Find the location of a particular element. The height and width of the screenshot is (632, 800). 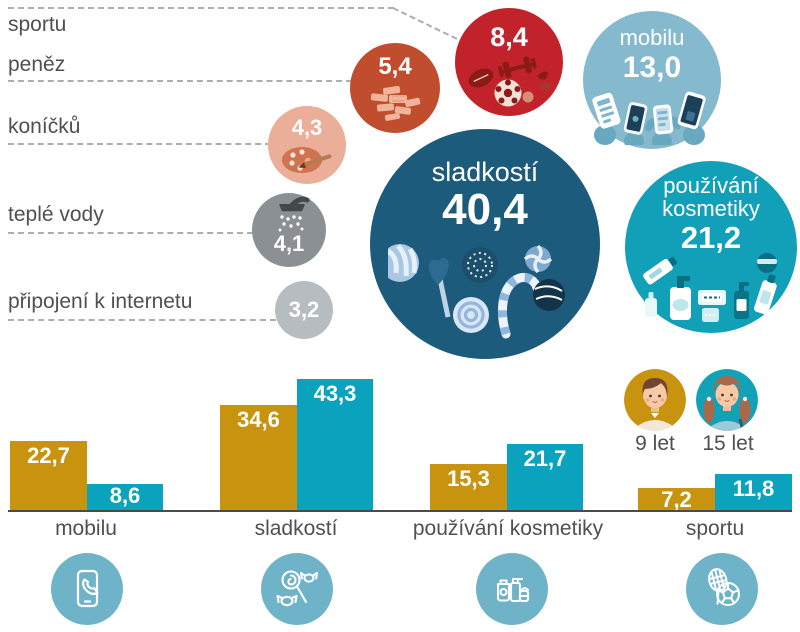

bubble-sladkosti: sladkostí 40,4 is located at coordinates (485, 244).